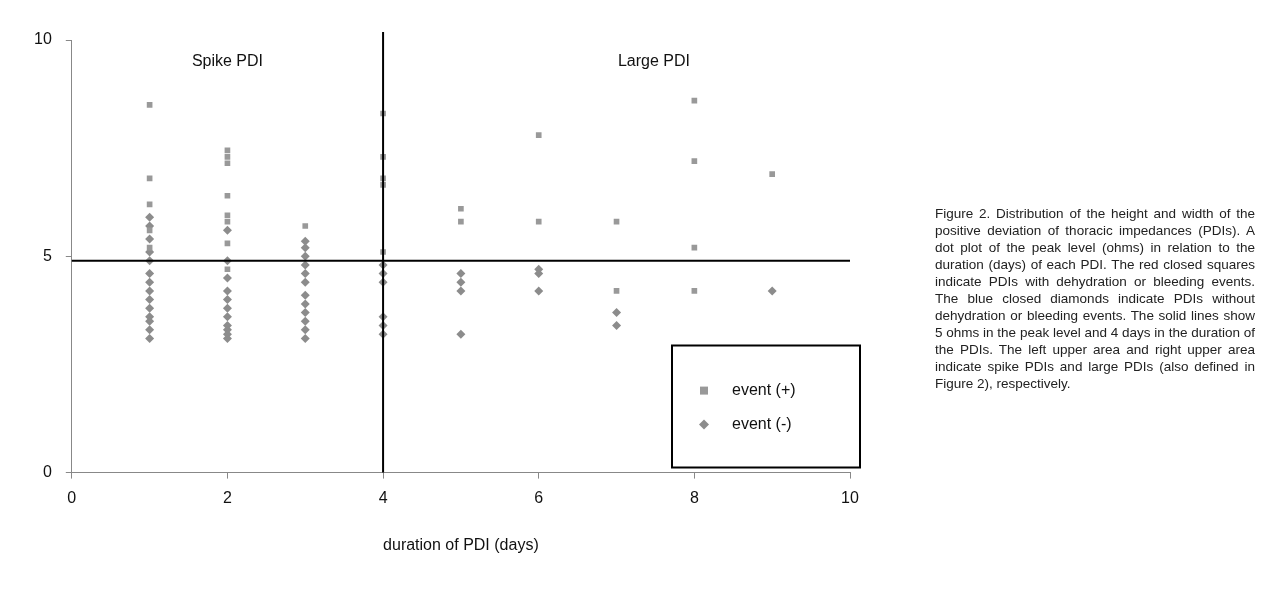  I want to click on x-tick-label: 4, so click(383, 497).